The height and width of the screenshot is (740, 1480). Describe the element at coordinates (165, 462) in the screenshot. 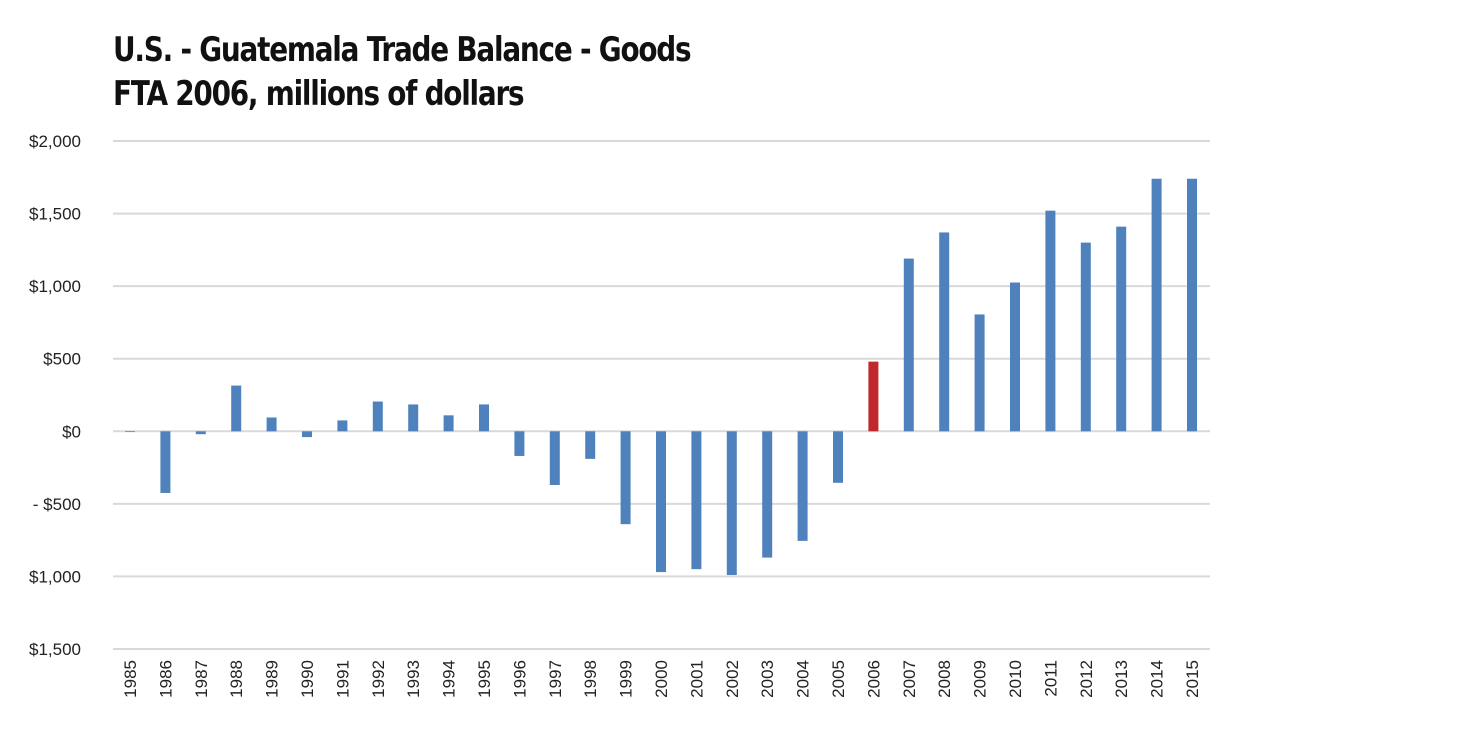

I see `bar-1986` at that location.